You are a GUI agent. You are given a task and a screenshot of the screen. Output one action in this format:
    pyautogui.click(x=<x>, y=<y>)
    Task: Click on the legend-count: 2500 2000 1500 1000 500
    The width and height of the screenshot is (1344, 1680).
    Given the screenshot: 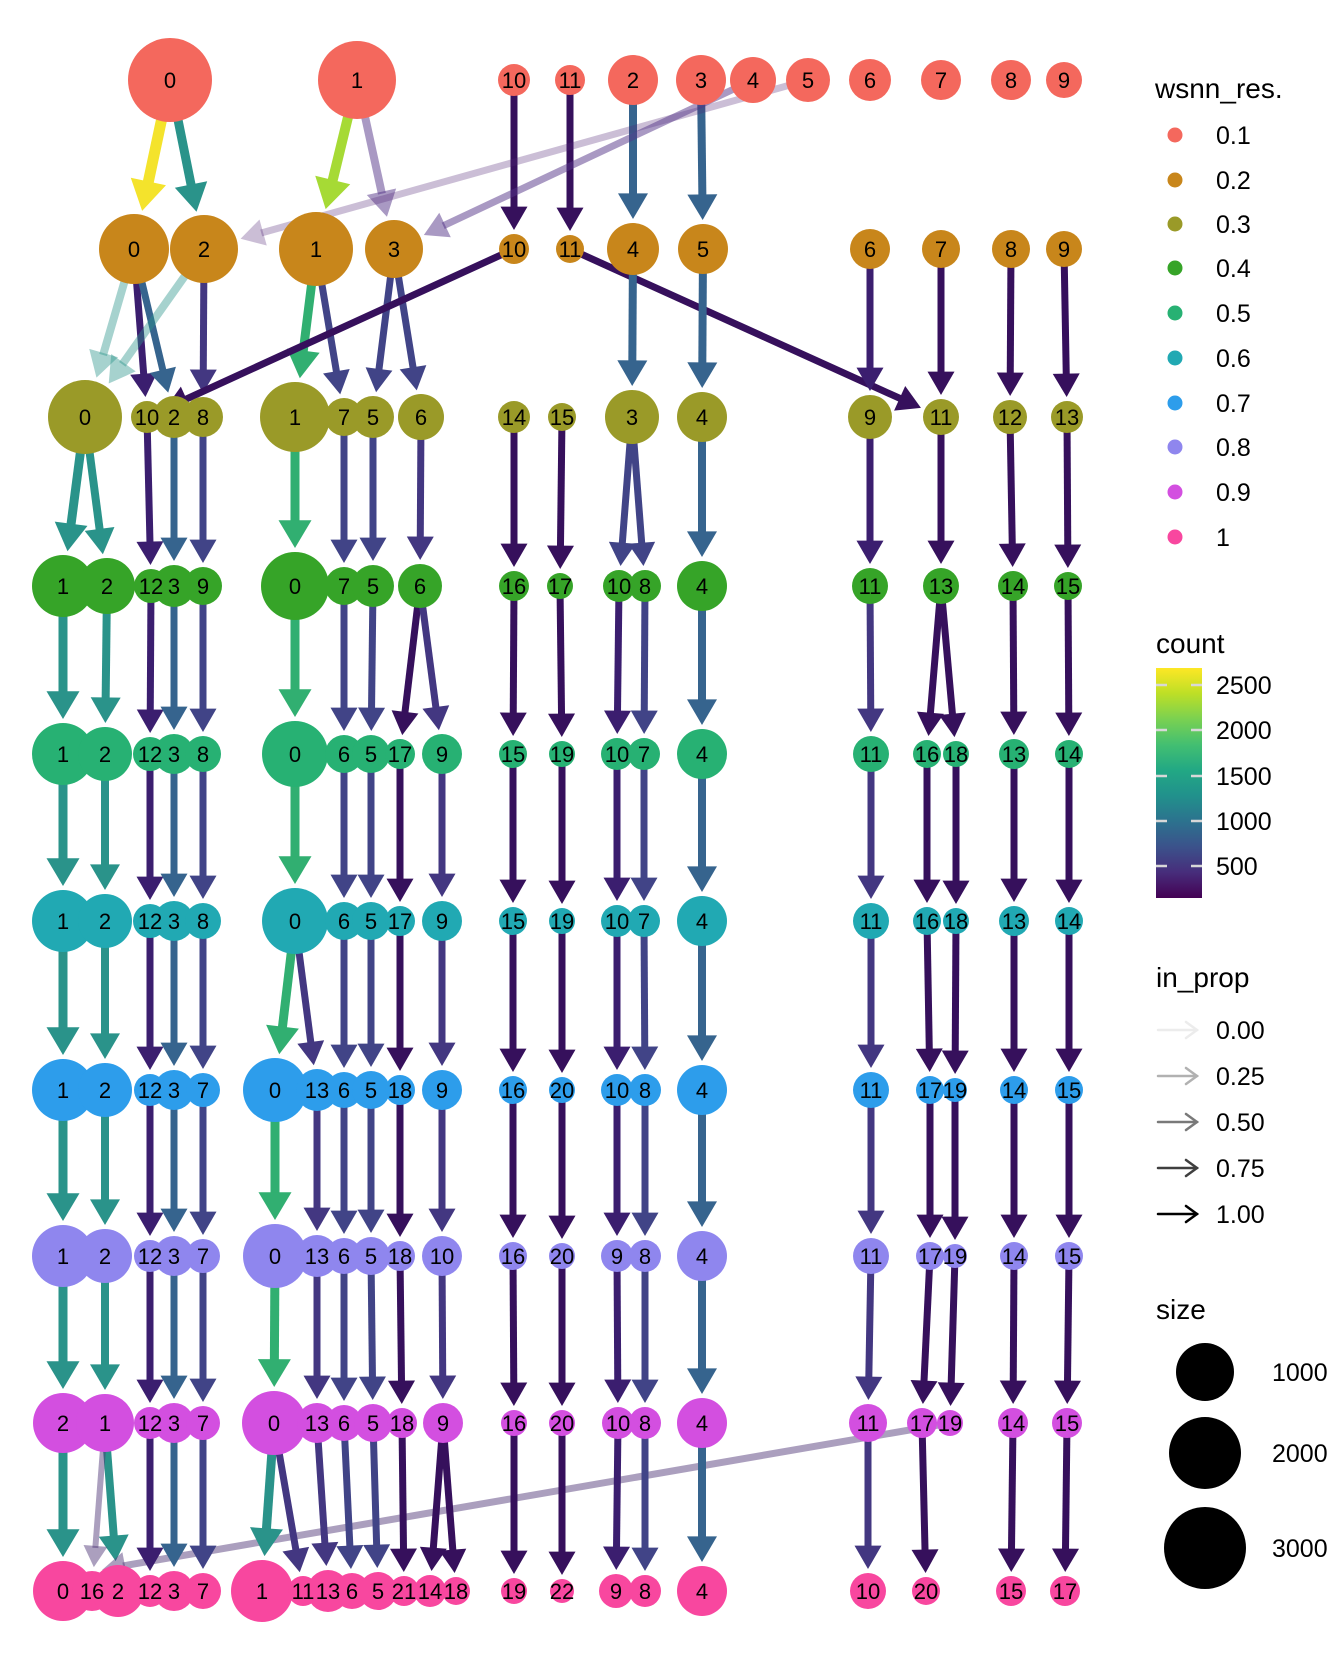 What is the action you would take?
    pyautogui.click(x=1214, y=783)
    